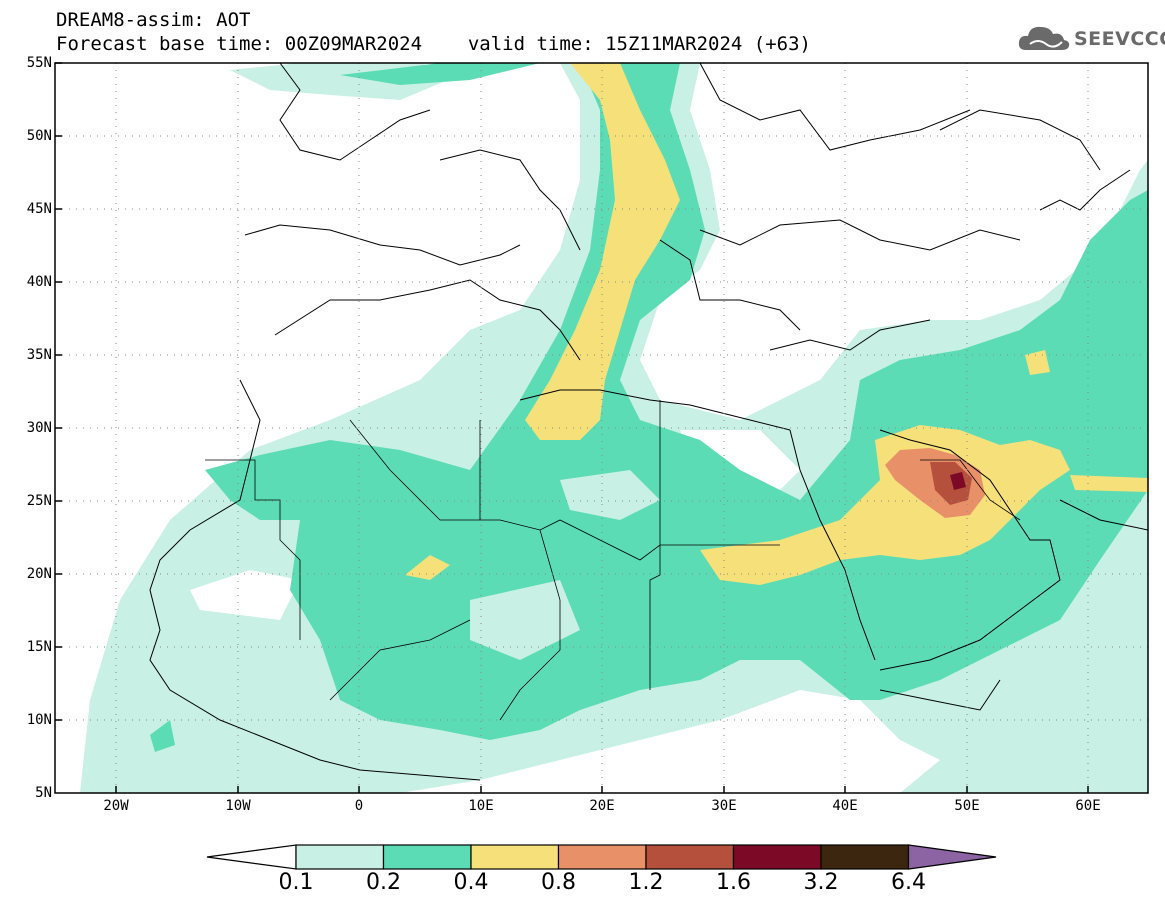 This screenshot has height=905, width=1165. Describe the element at coordinates (724, 806) in the screenshot. I see `lon-label: 30E` at that location.